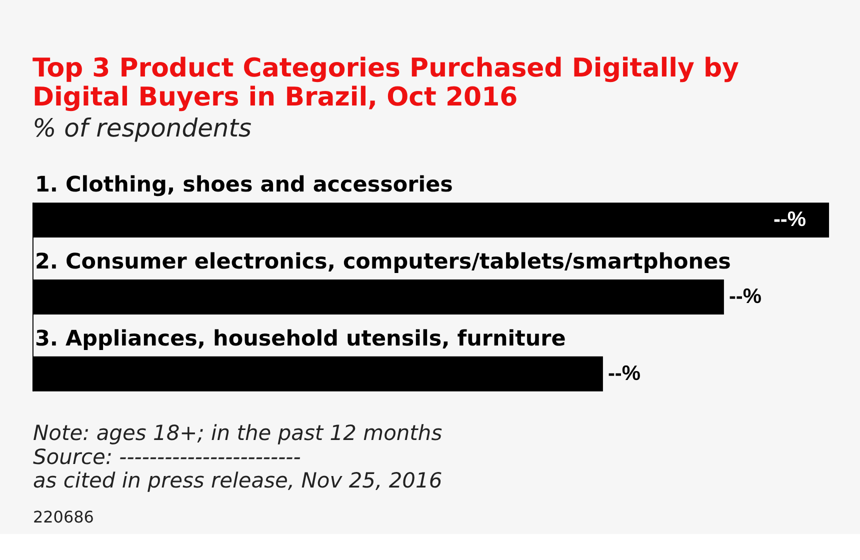 Image resolution: width=860 pixels, height=560 pixels. I want to click on text: 220686, so click(63, 517).